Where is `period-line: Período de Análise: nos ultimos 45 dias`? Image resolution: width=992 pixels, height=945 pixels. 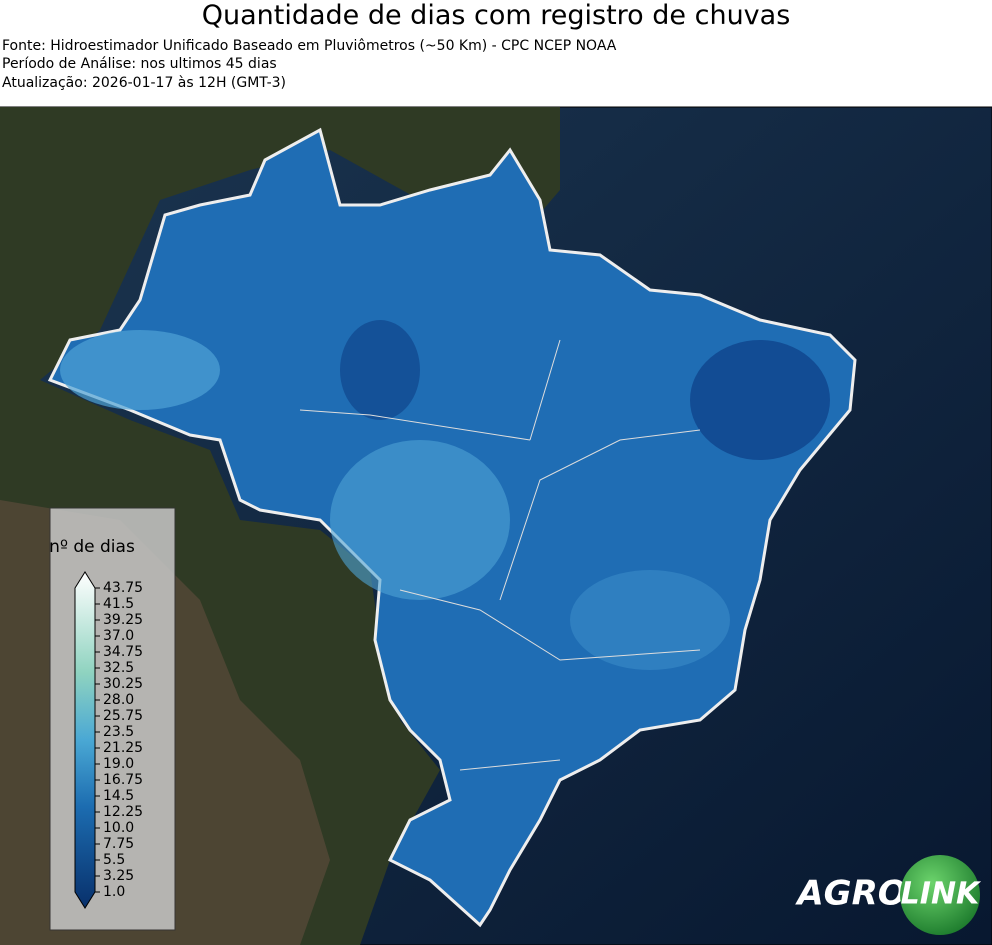
period-line: Período de Análise: nos ultimos 45 dias is located at coordinates (139, 64).